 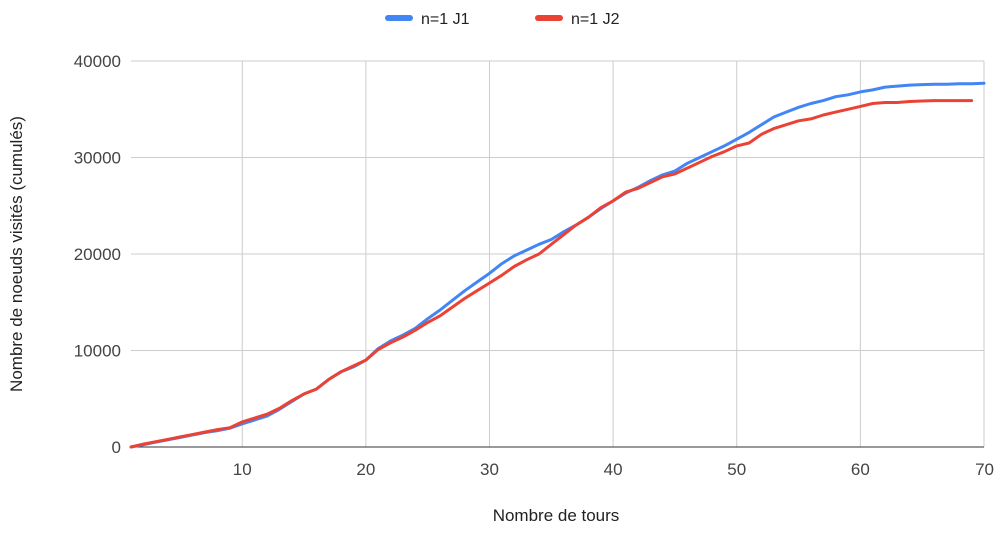 I want to click on legend: n=1 J1 n=1 J2, so click(x=502, y=19).